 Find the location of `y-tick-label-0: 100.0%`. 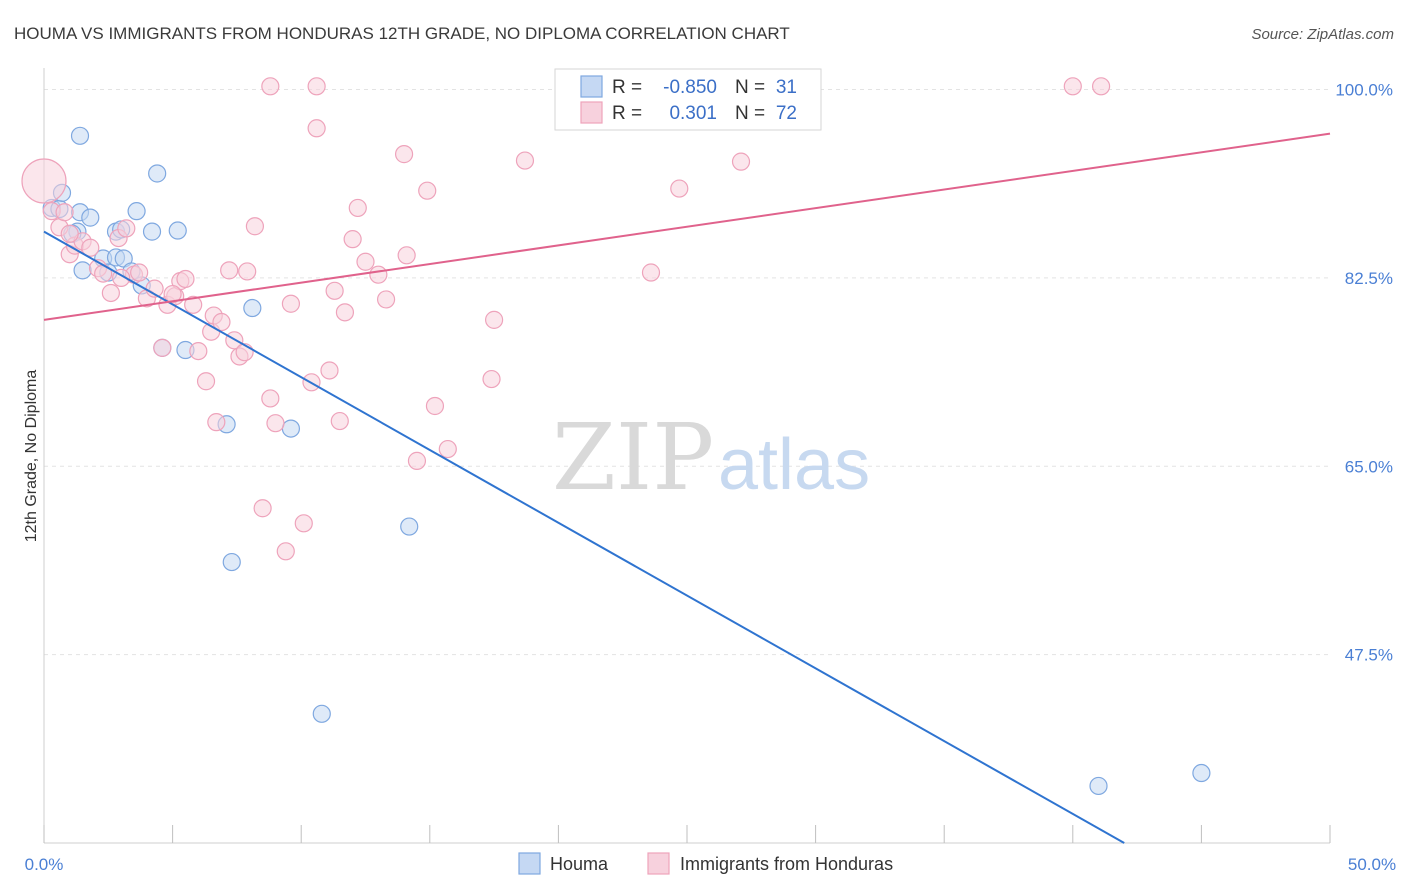

y-tick-label-0: 100.0% is located at coordinates (1364, 90).